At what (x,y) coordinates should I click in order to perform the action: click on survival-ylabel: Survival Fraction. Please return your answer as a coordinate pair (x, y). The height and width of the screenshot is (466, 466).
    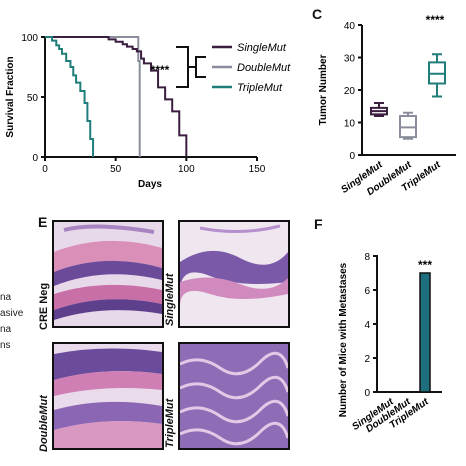
    Looking at the image, I should click on (10, 96).